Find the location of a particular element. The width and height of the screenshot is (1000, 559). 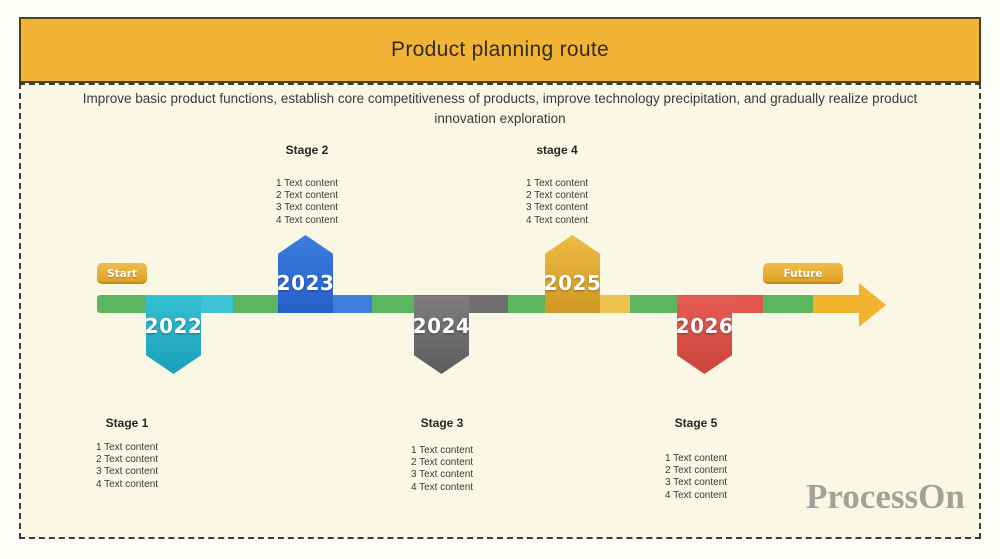

stage-title: Stage 5 is located at coordinates (696, 423).